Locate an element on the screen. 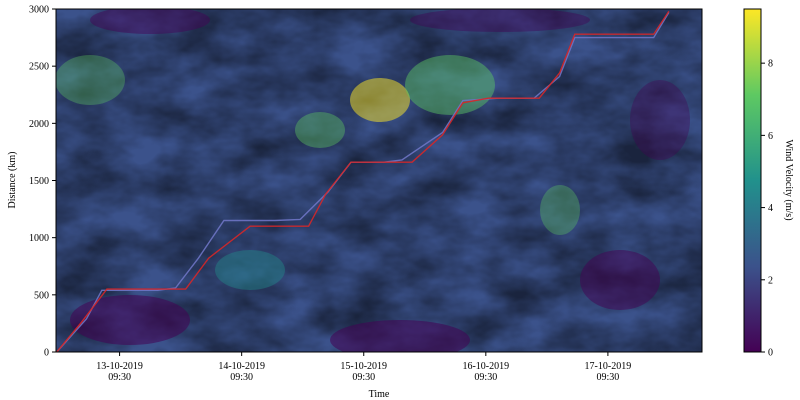 This screenshot has height=400, width=800. x-axis-label: Time is located at coordinates (379, 394).